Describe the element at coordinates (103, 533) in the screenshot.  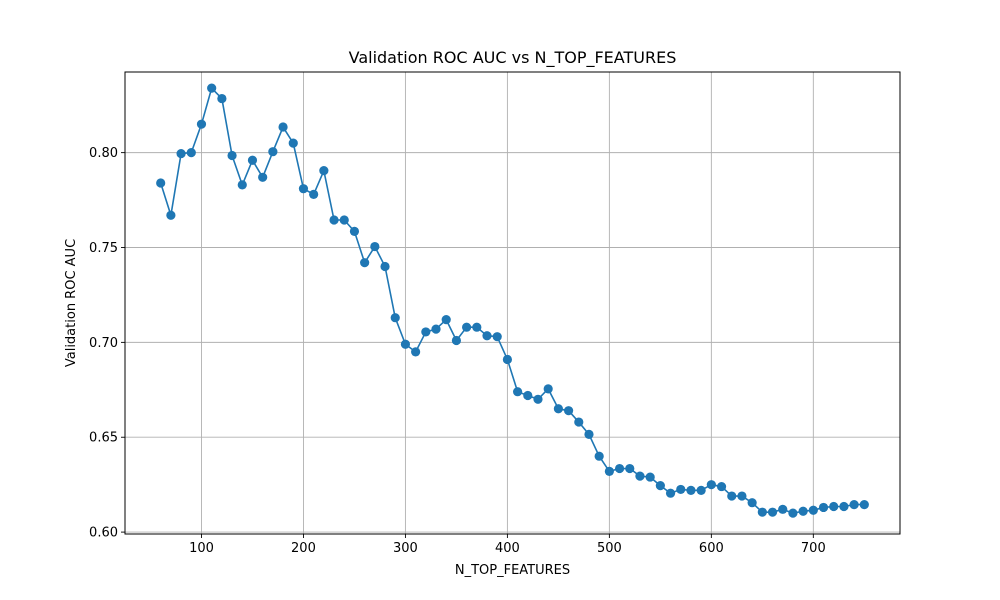
I see `y-tick-label: 0.60` at that location.